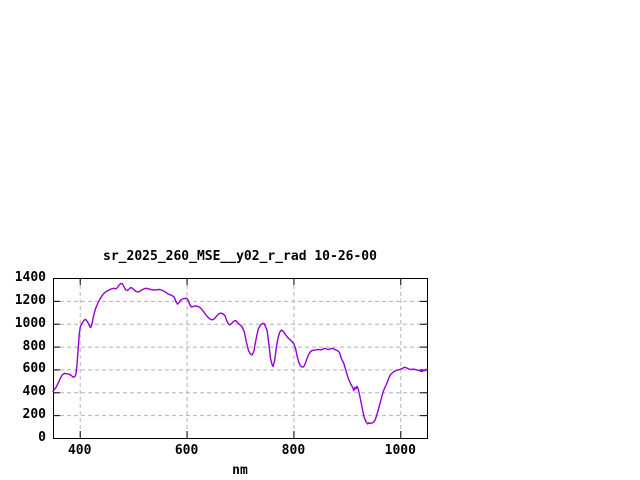 The image size is (640, 480). What do you see at coordinates (400, 450) in the screenshot?
I see `x-tick-label: 1000` at bounding box center [400, 450].